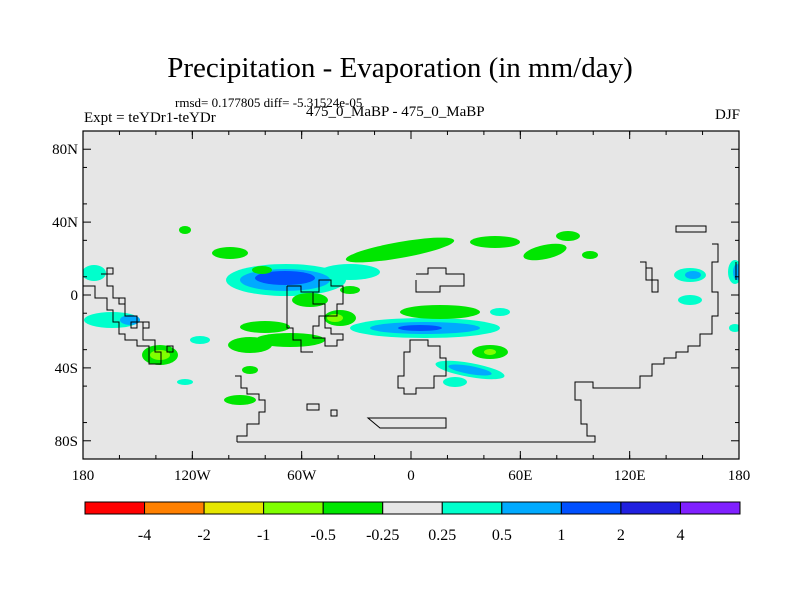 The width and height of the screenshot is (800, 600). Describe the element at coordinates (649, 277) in the screenshot. I see `coastline-australia` at that location.